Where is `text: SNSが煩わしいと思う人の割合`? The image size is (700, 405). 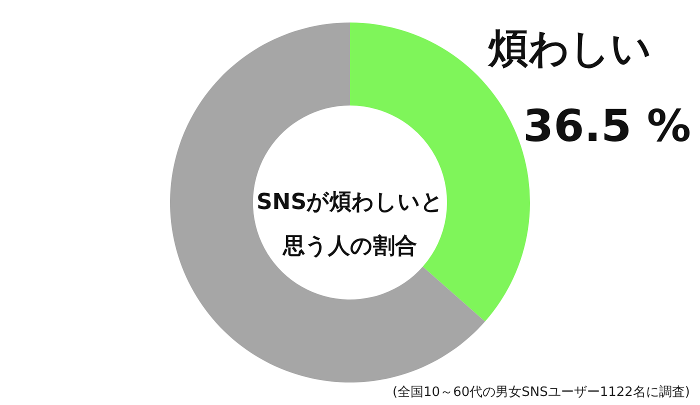 text: SNSが煩わしいと思う人の割合 is located at coordinates (350, 224).